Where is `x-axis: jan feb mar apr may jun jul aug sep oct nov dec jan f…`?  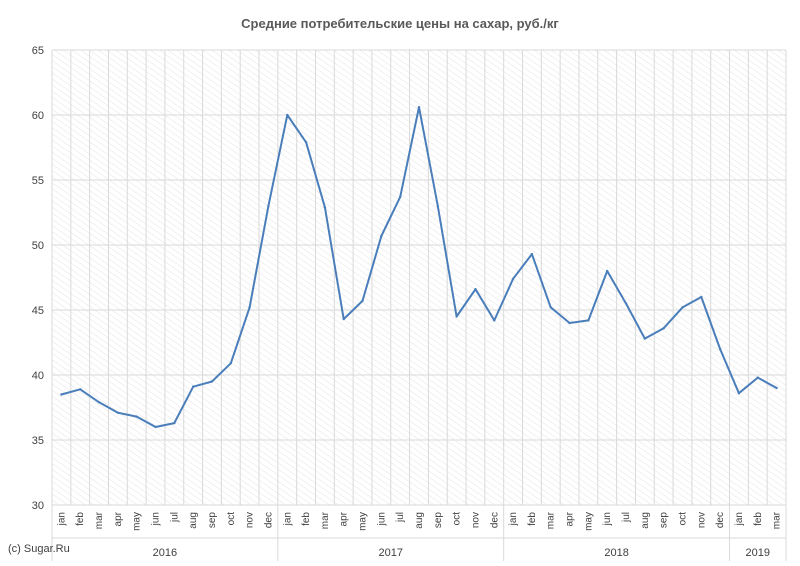
x-axis: jan feb mar apr may jun jul aug sep oct nov dec jan f… is located at coordinates (419, 533).